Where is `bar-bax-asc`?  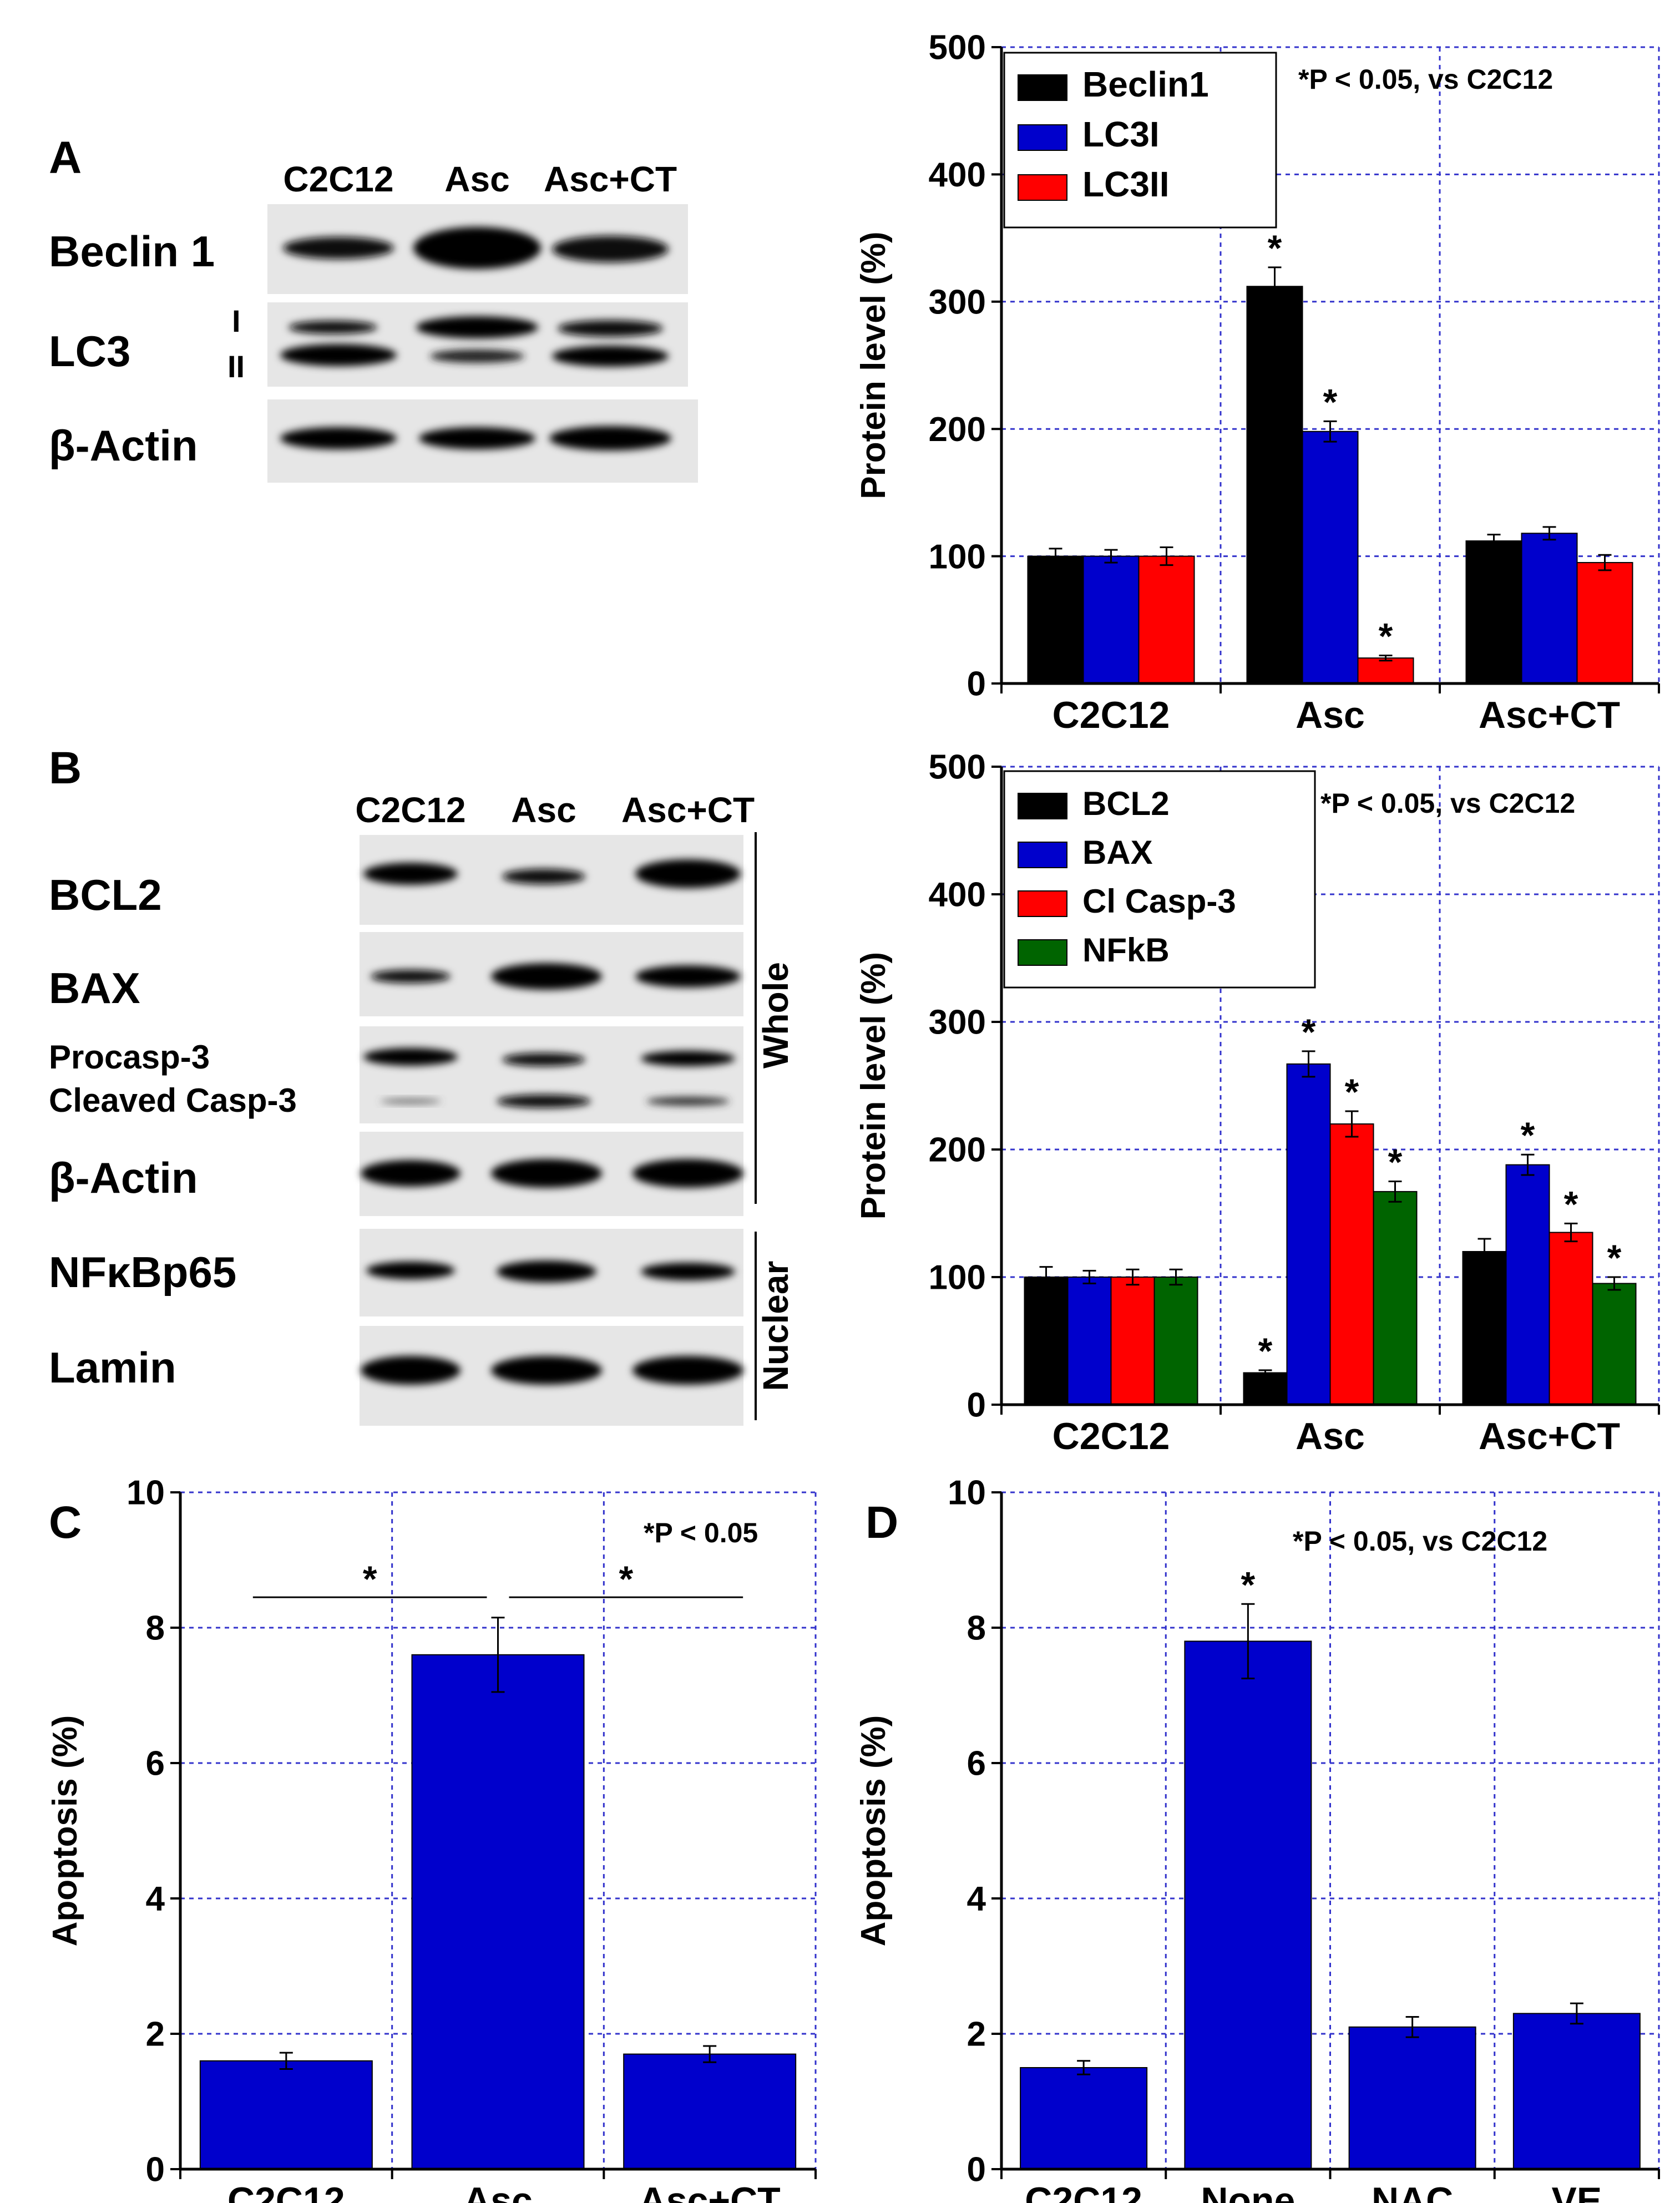 bar-bax-asc is located at coordinates (1308, 1234).